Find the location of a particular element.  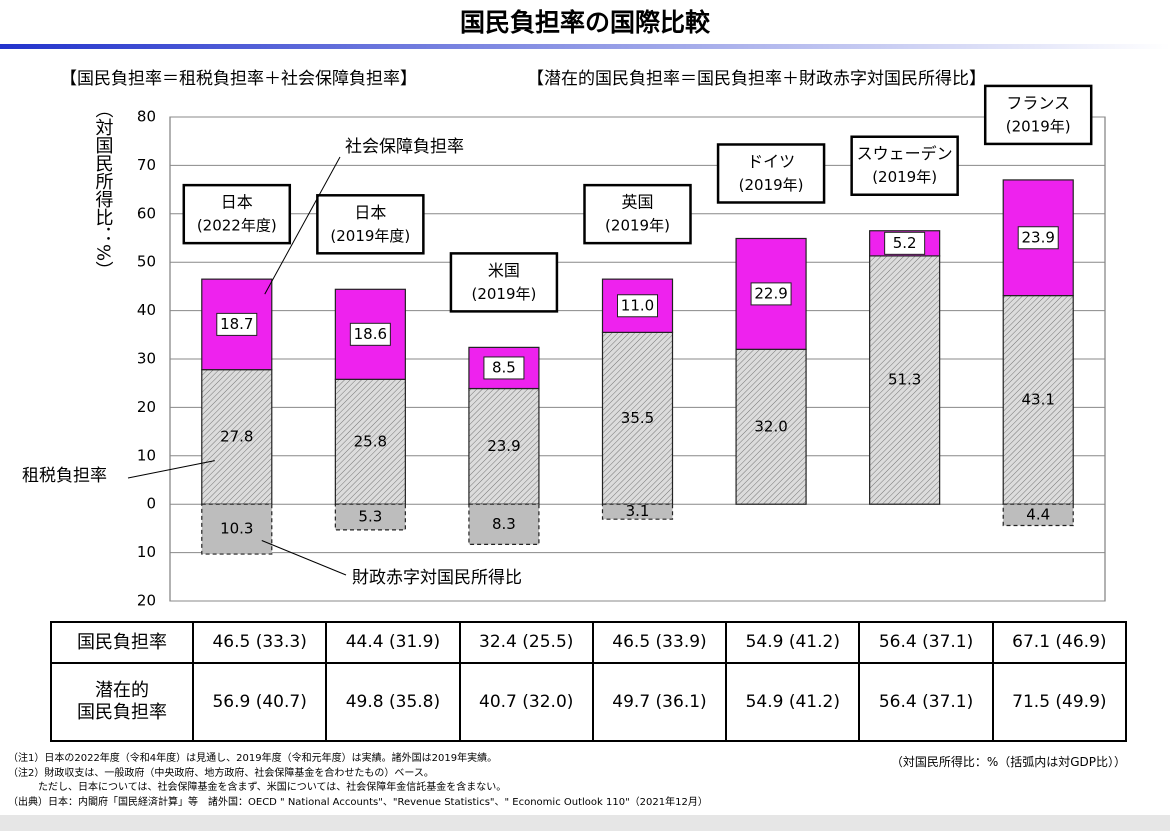

value-label: 18.6 is located at coordinates (370, 334).